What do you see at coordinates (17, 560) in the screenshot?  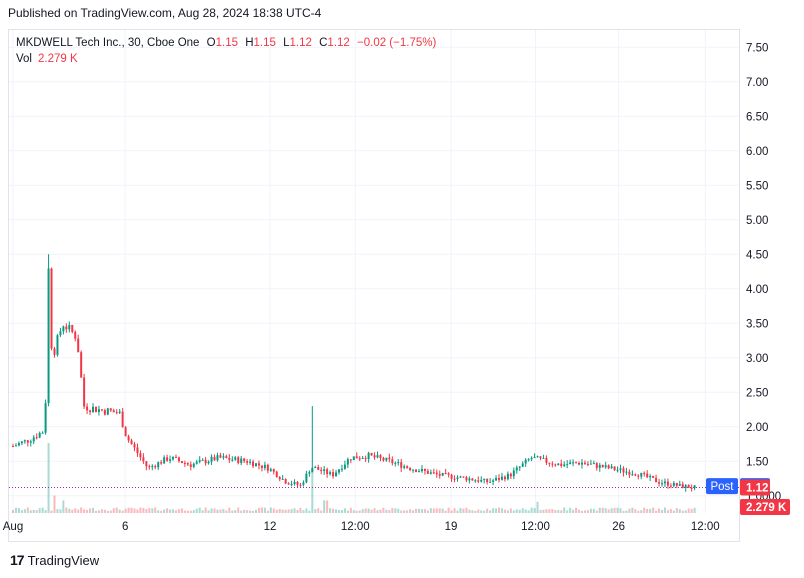 I see `tradingview-logo-icon: 17` at bounding box center [17, 560].